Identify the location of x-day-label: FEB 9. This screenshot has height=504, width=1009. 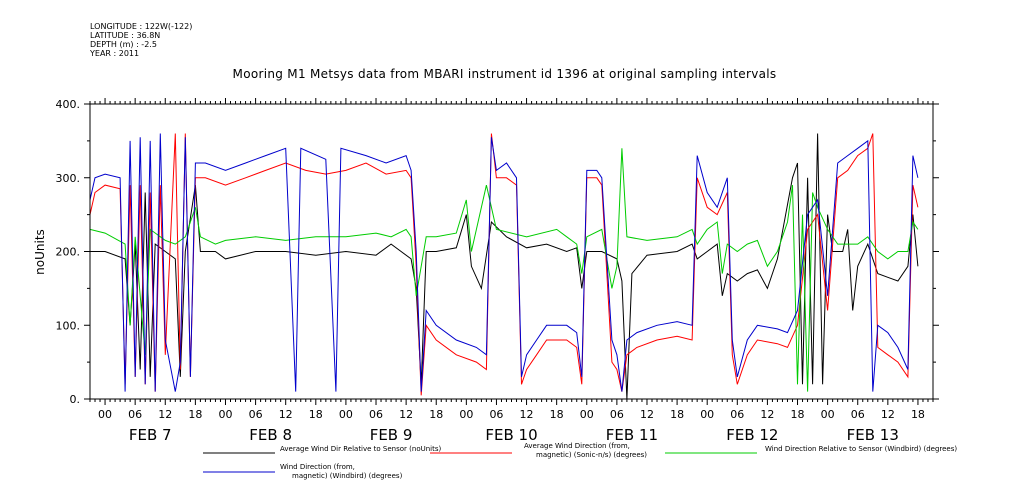
(391, 435).